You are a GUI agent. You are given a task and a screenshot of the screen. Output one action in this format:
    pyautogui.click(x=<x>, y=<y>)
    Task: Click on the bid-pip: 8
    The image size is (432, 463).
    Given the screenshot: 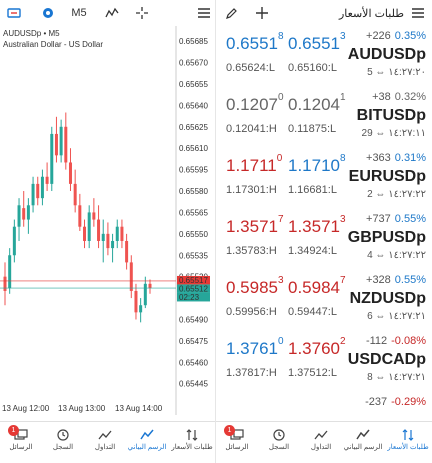 What is the action you would take?
    pyautogui.click(x=281, y=36)
    